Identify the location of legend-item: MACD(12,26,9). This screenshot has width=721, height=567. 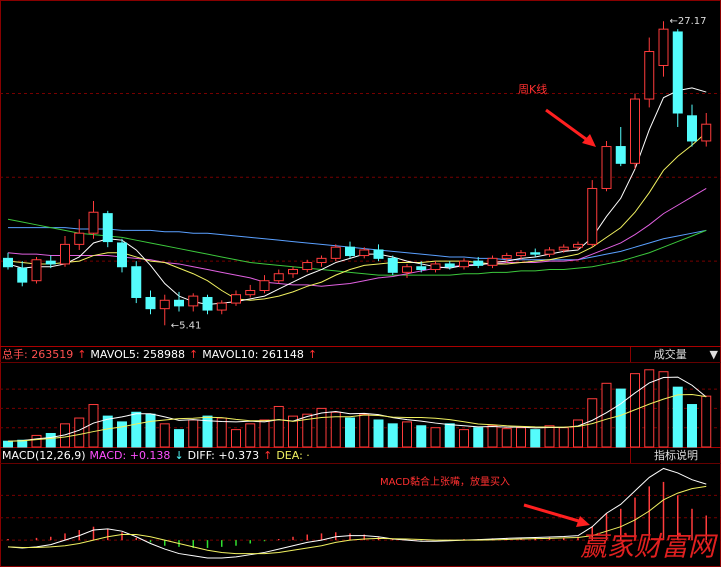
(44, 455).